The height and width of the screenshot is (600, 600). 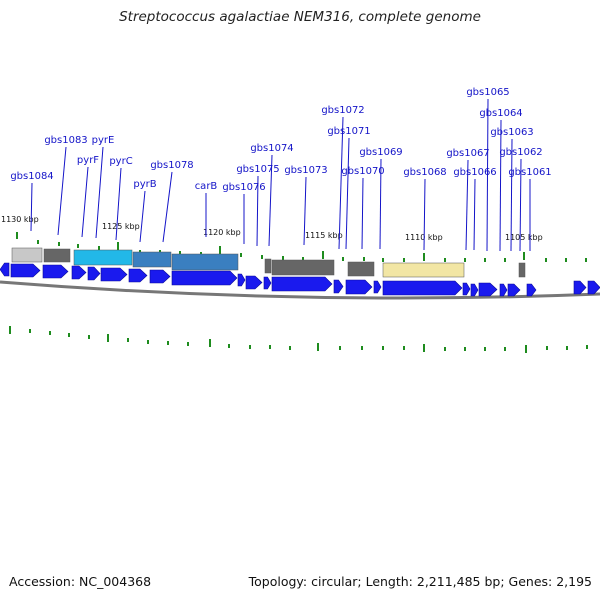 I want to click on gene-label: gbs1072, so click(x=342, y=110).